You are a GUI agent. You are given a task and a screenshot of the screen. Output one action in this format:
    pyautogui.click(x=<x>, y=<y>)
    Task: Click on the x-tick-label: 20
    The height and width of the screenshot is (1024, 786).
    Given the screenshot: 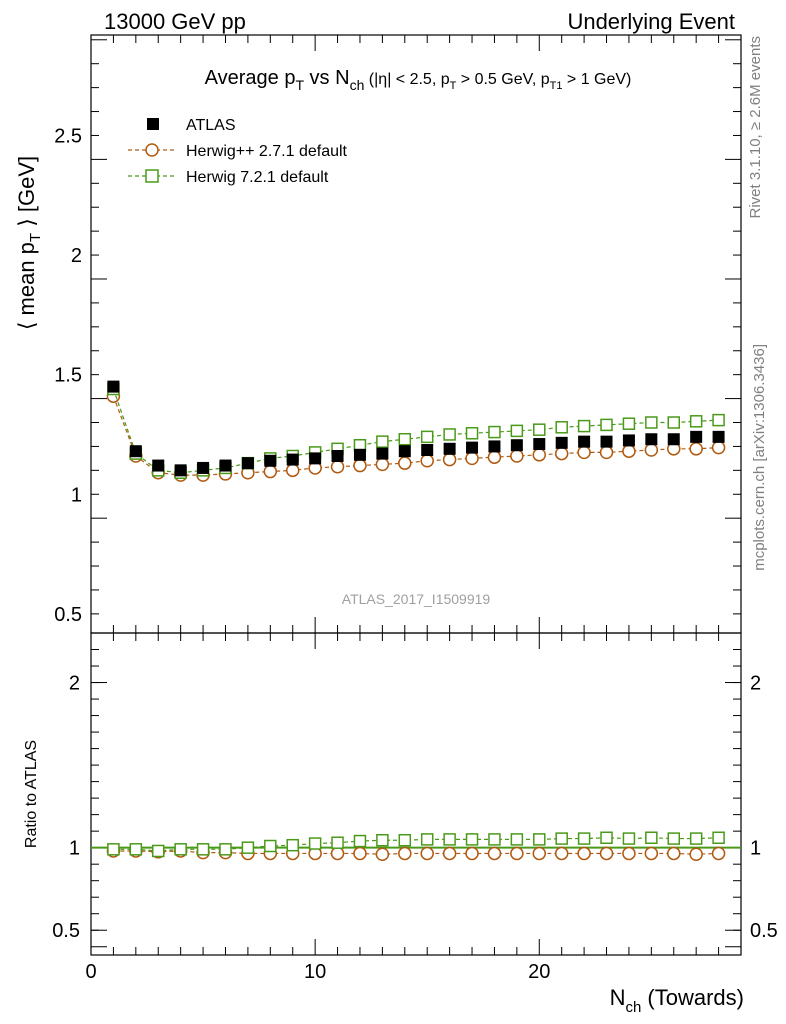 What is the action you would take?
    pyautogui.click(x=539, y=972)
    